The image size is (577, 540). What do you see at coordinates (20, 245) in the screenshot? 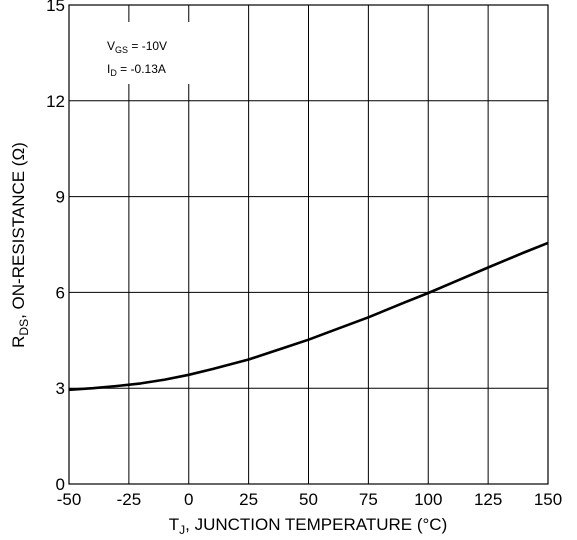
I see `y-axis-label: RDS, ON-RESISTANCE (Ω)` at bounding box center [20, 245].